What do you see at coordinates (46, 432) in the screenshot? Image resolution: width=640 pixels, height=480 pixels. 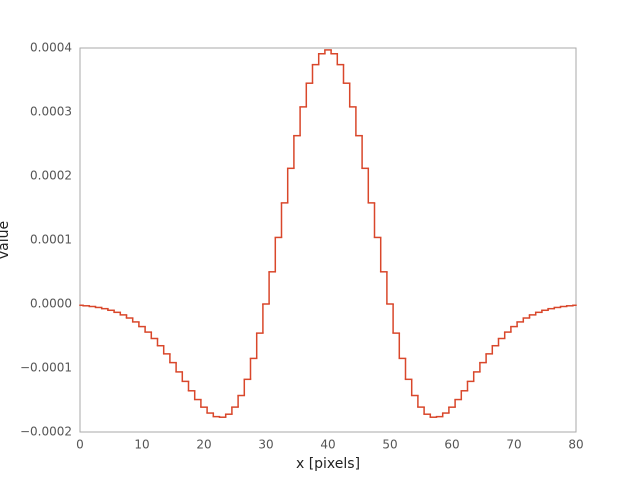 I see `y-tick-label: −0.0002` at bounding box center [46, 432].